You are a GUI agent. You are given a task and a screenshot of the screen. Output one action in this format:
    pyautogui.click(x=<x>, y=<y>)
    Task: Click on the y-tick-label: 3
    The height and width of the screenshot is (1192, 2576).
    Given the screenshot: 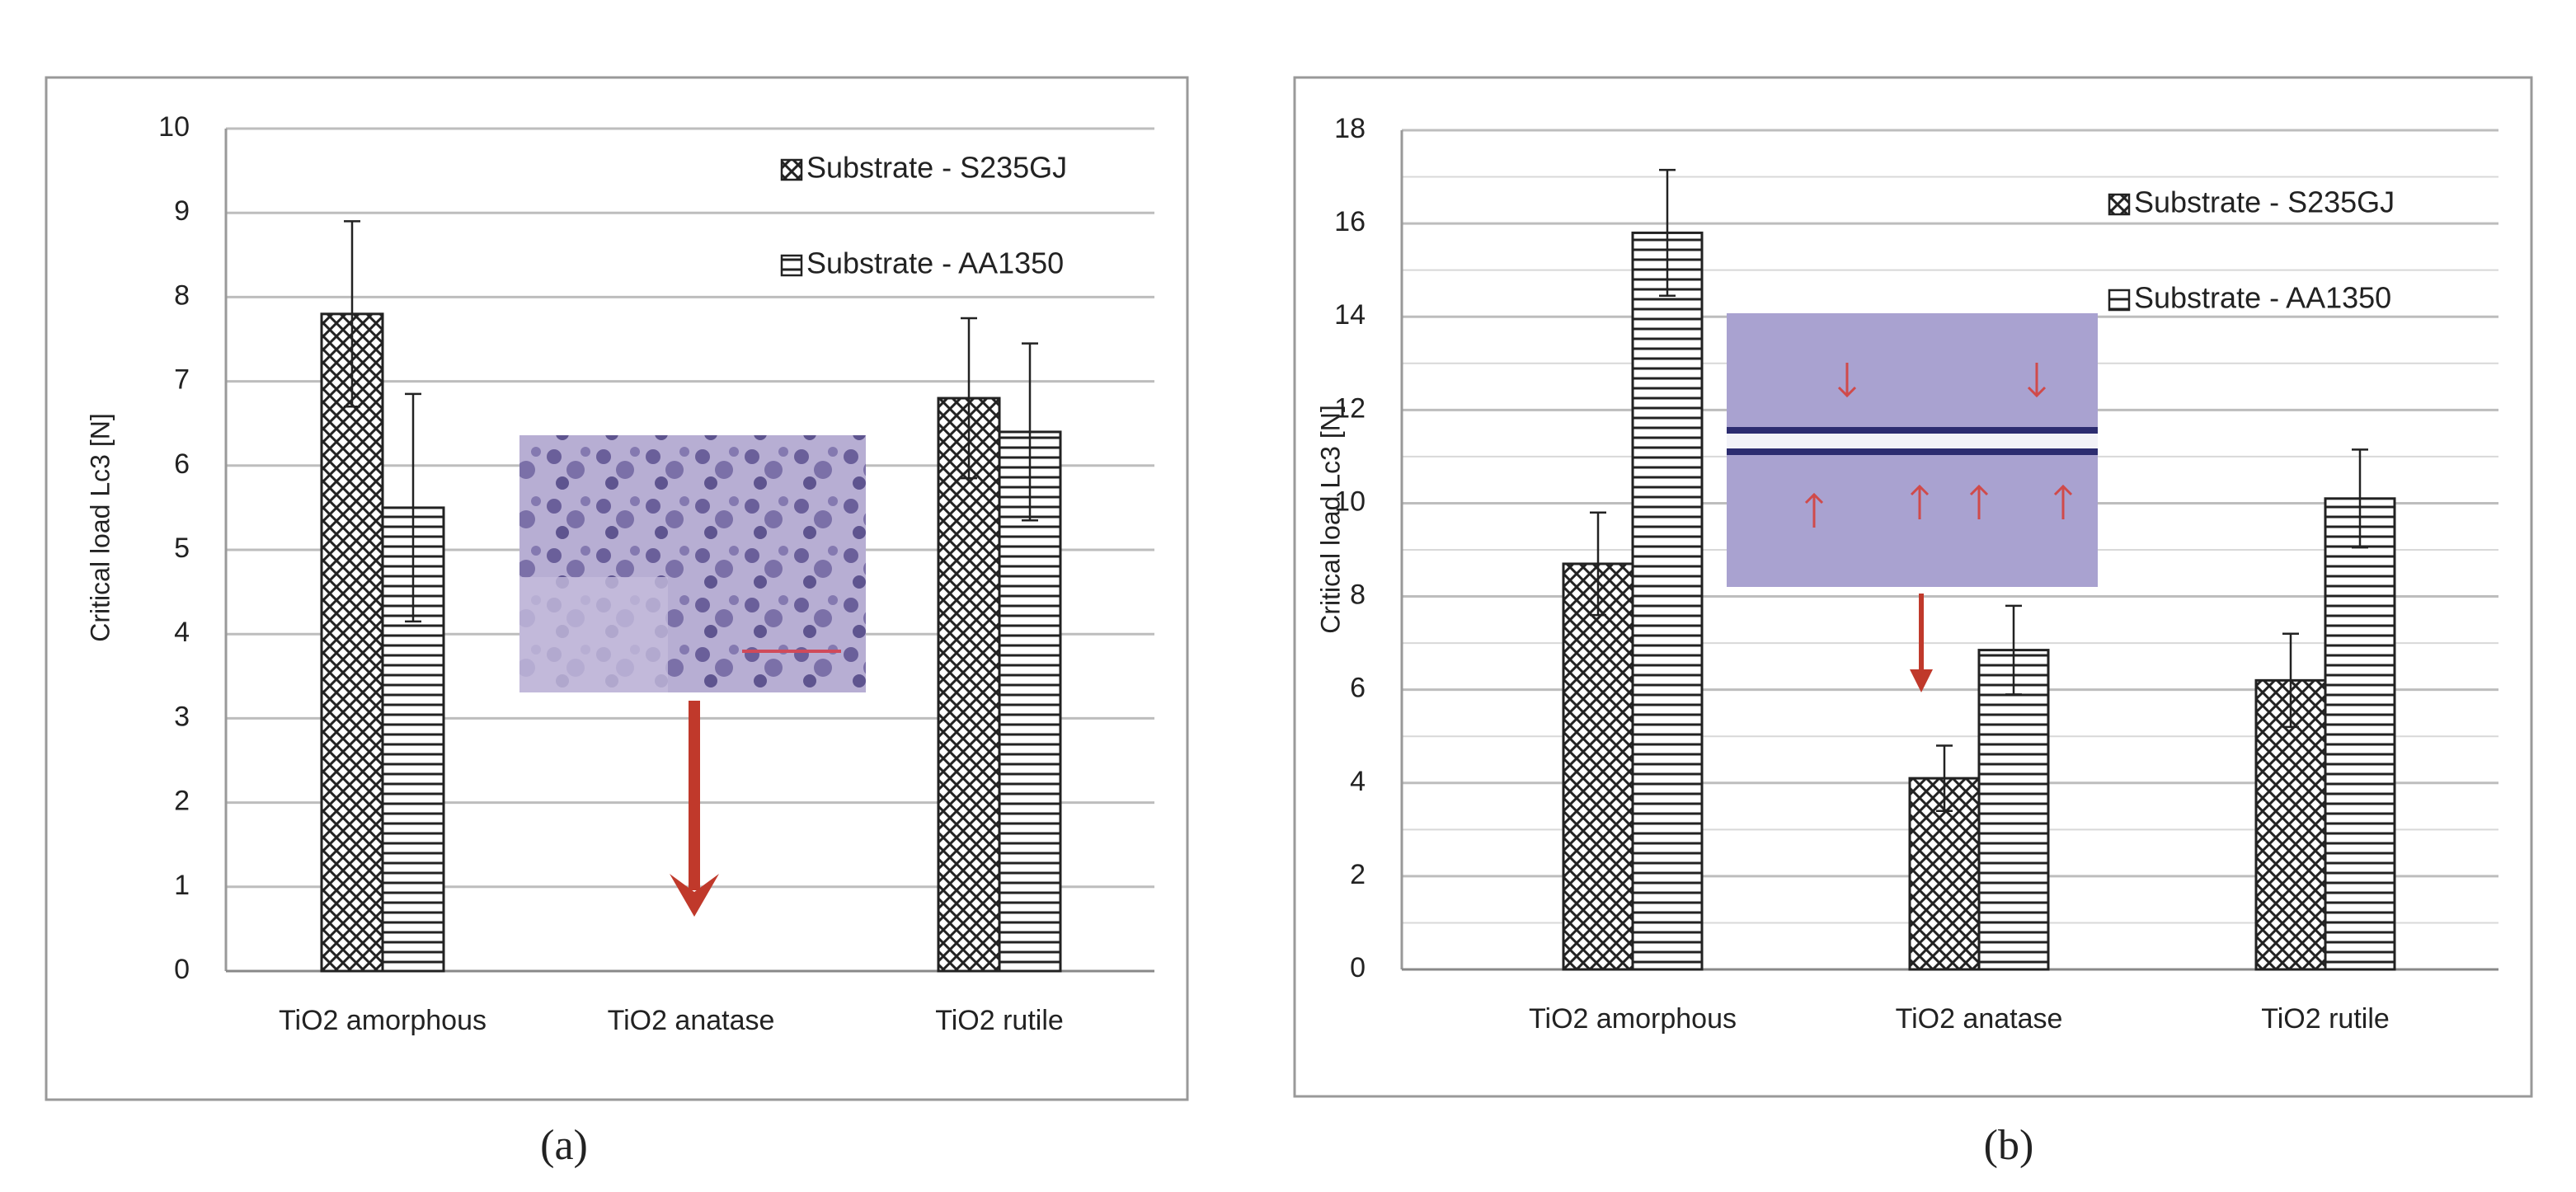 What is the action you would take?
    pyautogui.click(x=182, y=716)
    